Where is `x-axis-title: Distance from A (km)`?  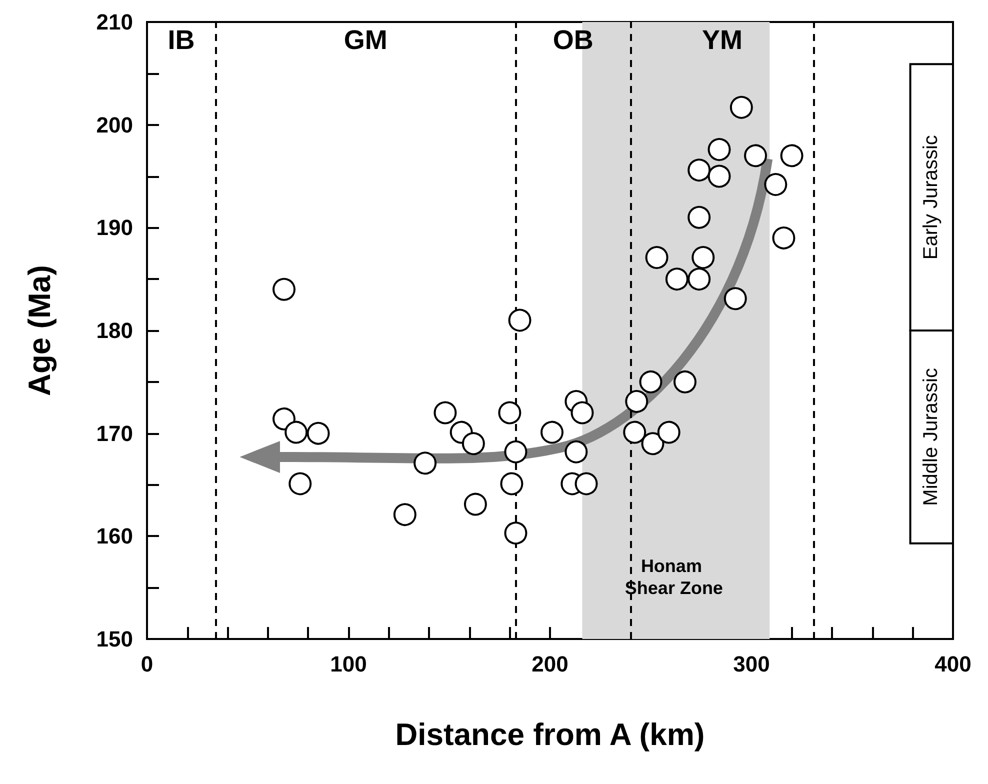 x-axis-title: Distance from A (km) is located at coordinates (550, 734).